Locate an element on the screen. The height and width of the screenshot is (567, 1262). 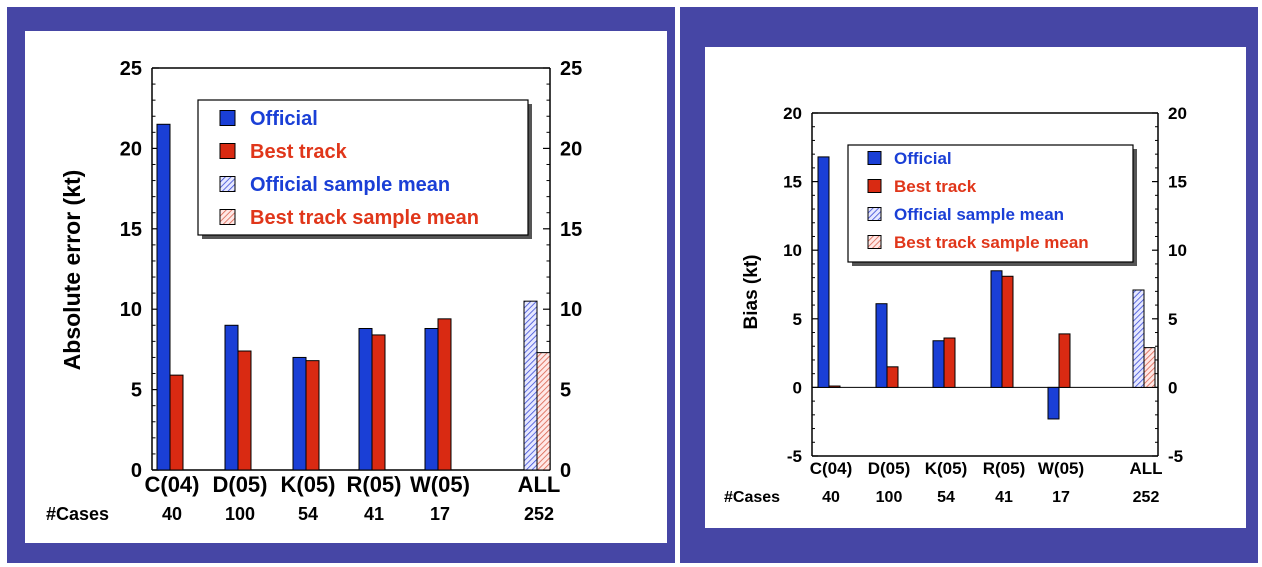
right-legend-label: Official is located at coordinates (923, 158).